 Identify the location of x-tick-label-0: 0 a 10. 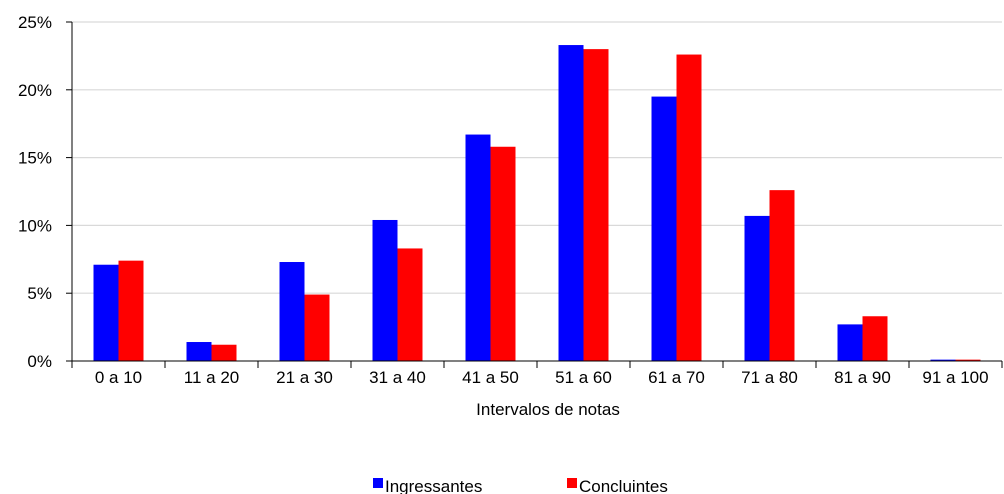
(118, 377).